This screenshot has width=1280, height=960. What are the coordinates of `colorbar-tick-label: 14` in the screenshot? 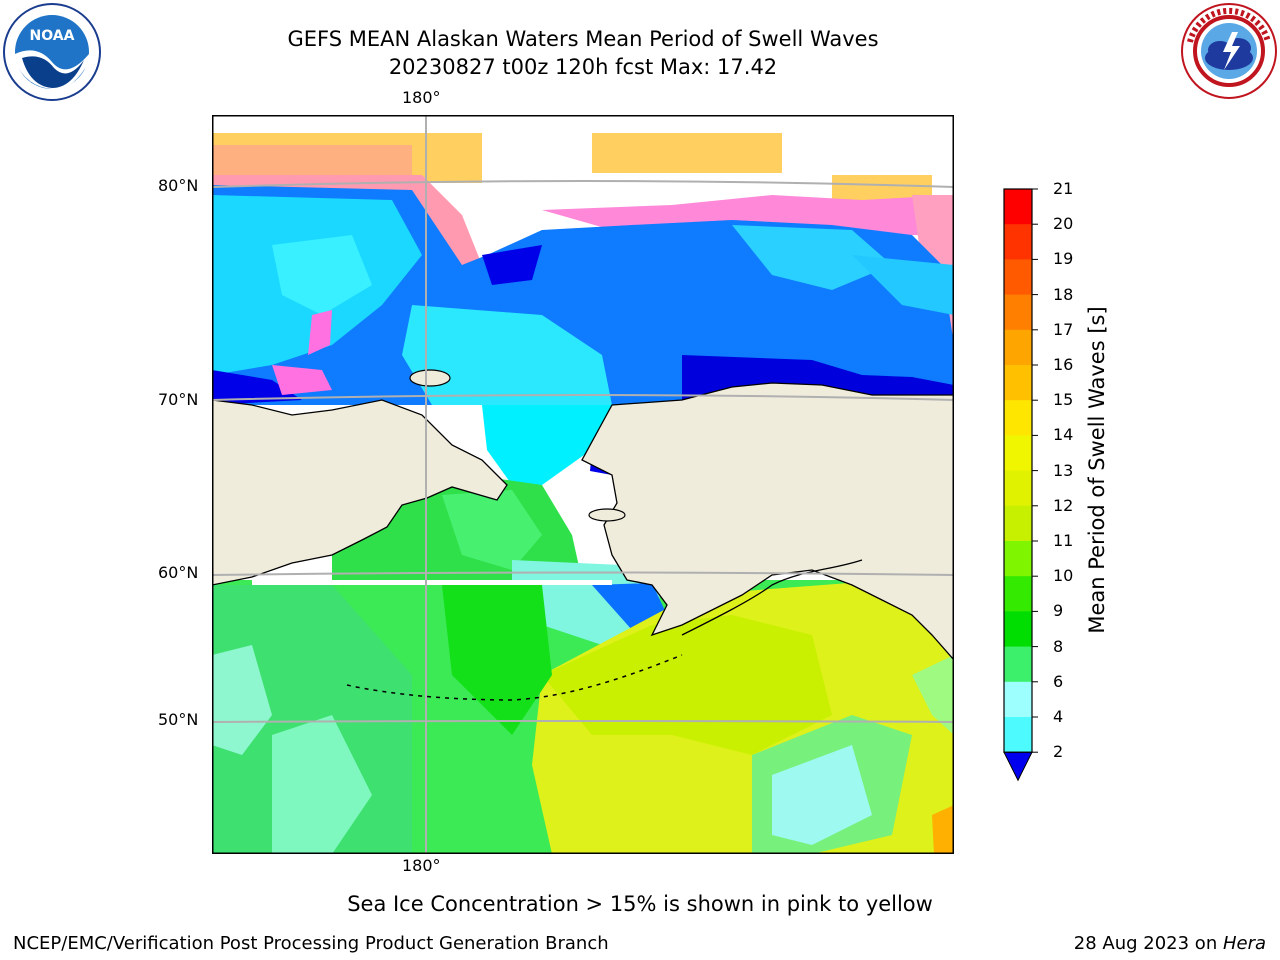 It's located at (1063, 435).